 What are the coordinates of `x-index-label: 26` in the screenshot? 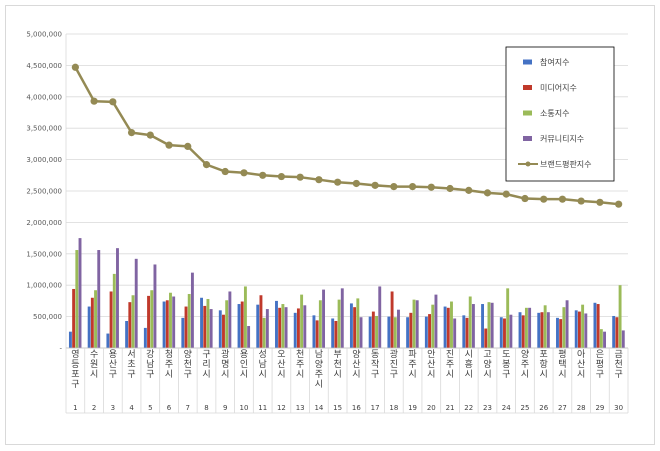 It's located at (543, 408).